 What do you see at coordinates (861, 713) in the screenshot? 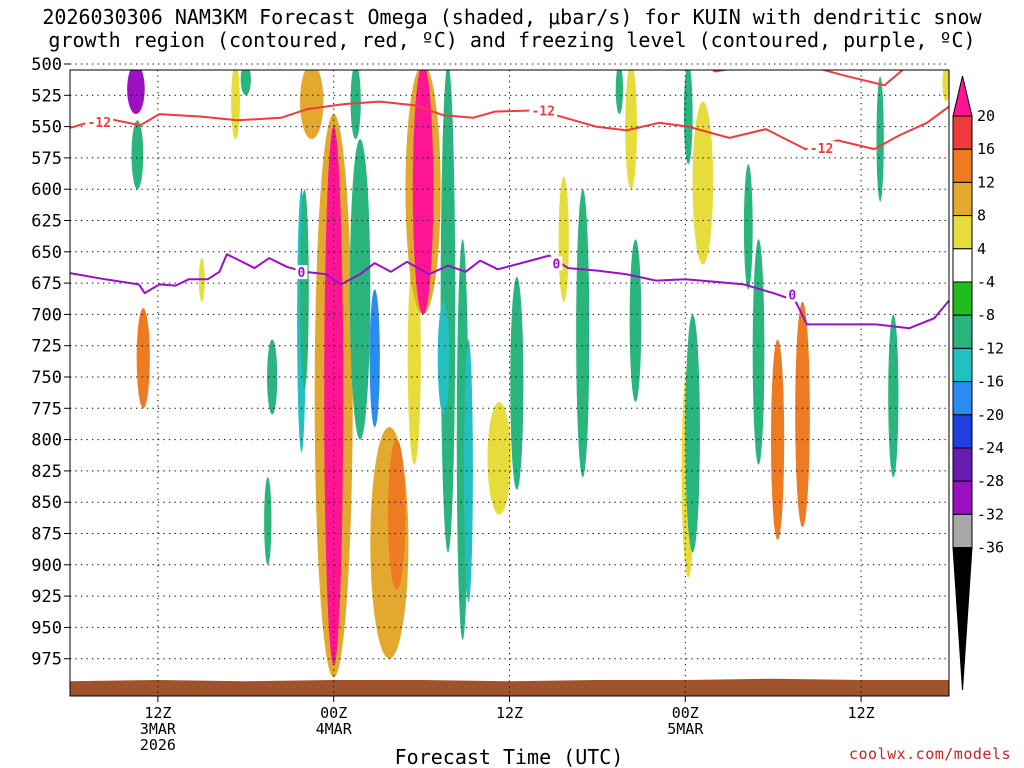
I see `x-tick-label-54-line1: 12Z` at bounding box center [861, 713].